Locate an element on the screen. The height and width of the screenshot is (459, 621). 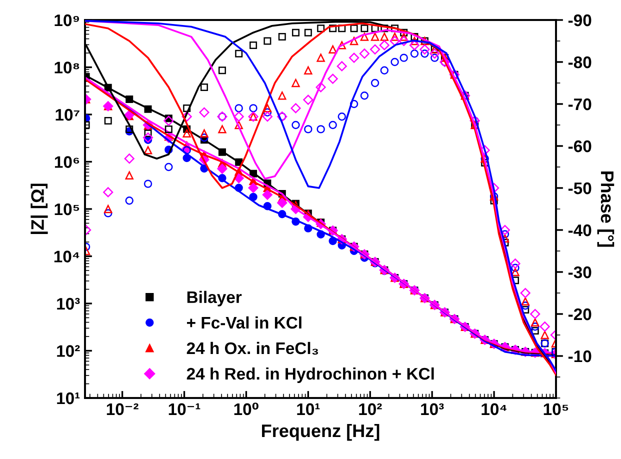
x-tick-label: 10⁻¹ is located at coordinates (184, 409).